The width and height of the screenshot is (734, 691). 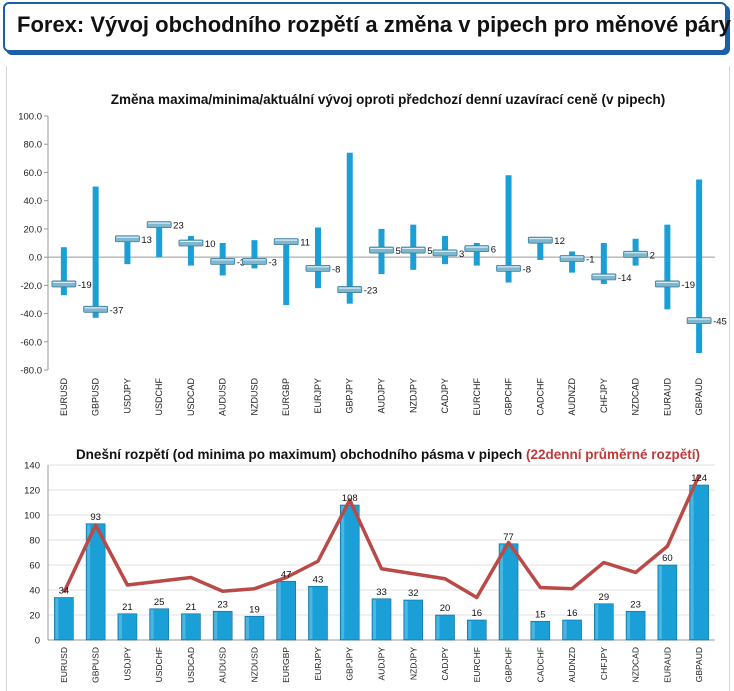 What do you see at coordinates (146, 240) in the screenshot?
I see `chart1-current-label: 13` at bounding box center [146, 240].